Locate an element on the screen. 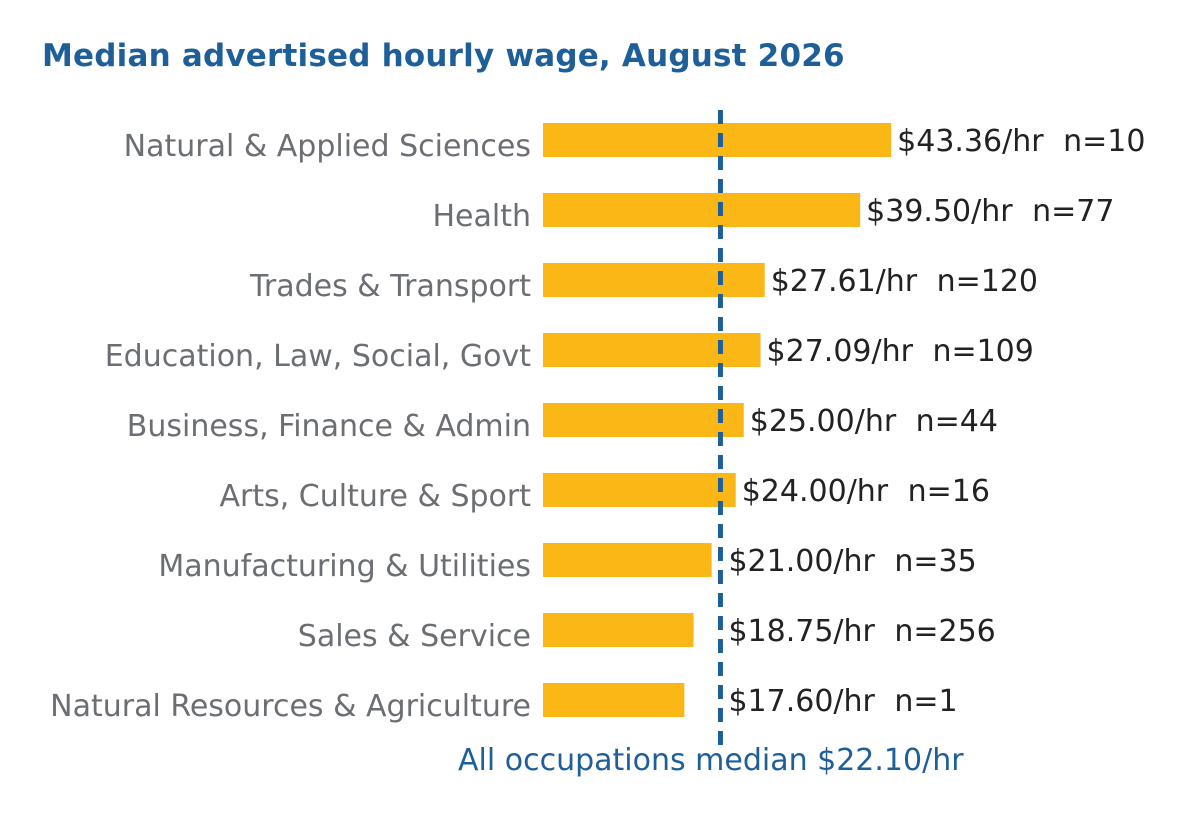 The width and height of the screenshot is (1180, 840). value-label: $25.00/hr n=44 is located at coordinates (874, 421).